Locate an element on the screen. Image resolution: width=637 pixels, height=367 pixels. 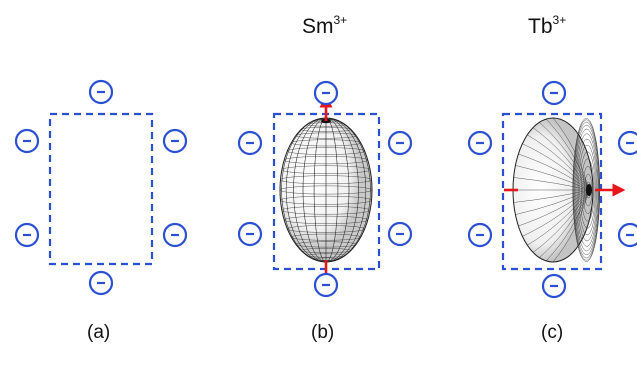
caption-c: (c) is located at coordinates (552, 332).